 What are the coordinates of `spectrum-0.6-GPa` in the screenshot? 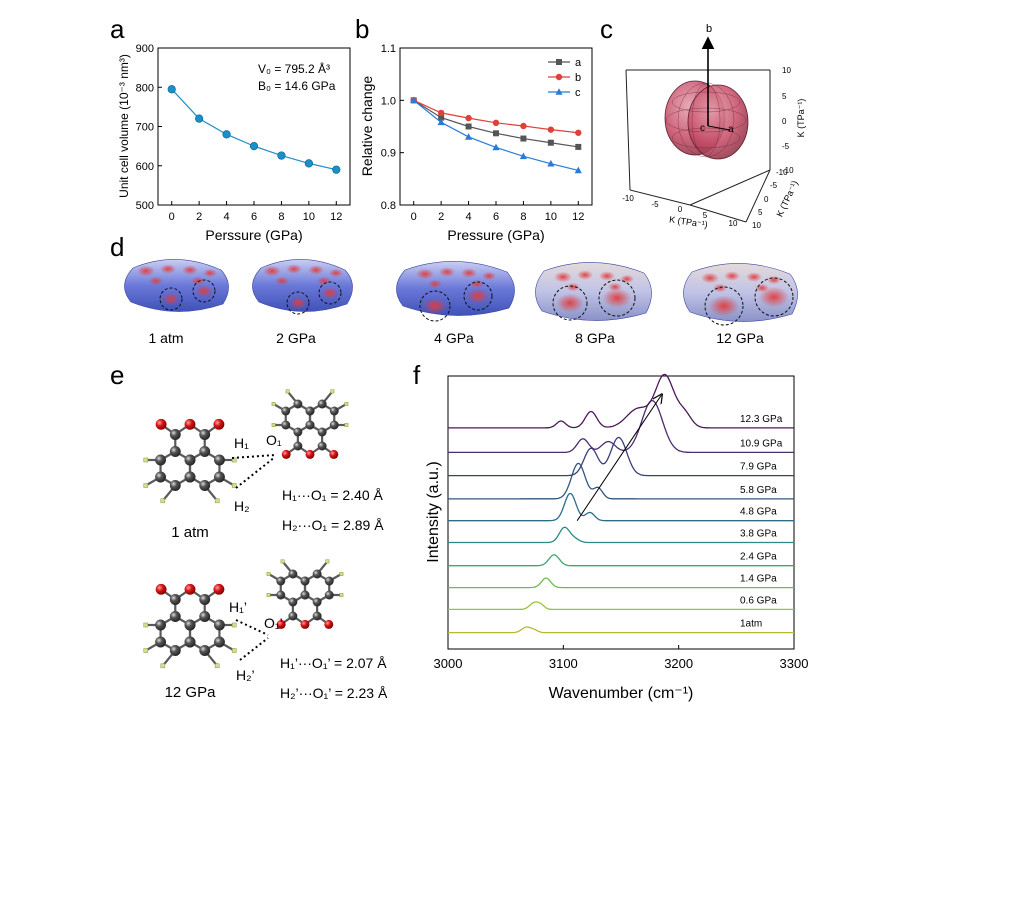 It's located at (621, 606).